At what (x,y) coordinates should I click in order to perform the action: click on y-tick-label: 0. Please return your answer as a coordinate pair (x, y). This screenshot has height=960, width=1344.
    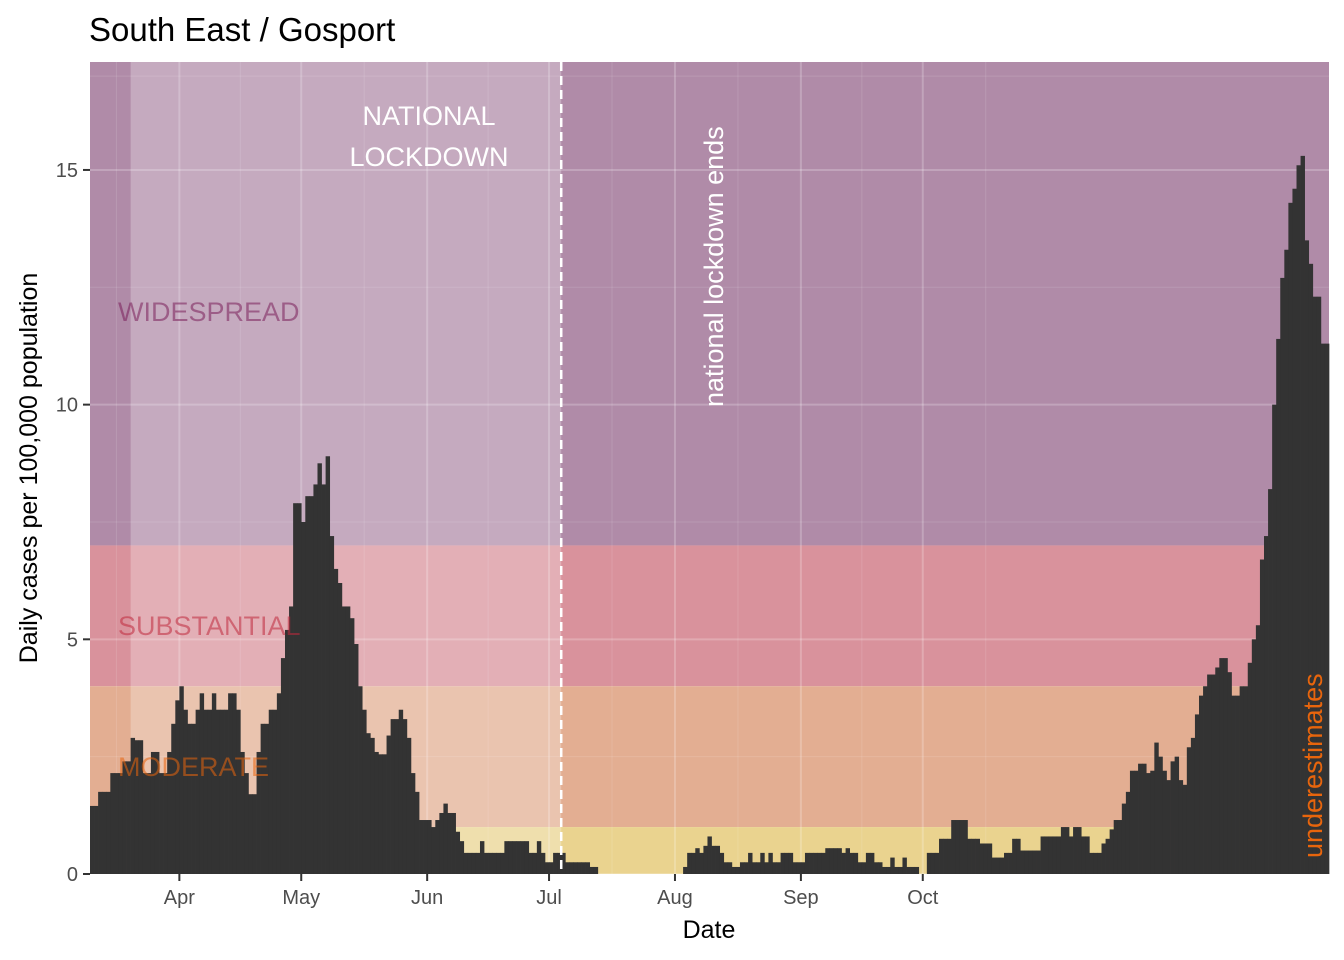
    Looking at the image, I should click on (72, 875).